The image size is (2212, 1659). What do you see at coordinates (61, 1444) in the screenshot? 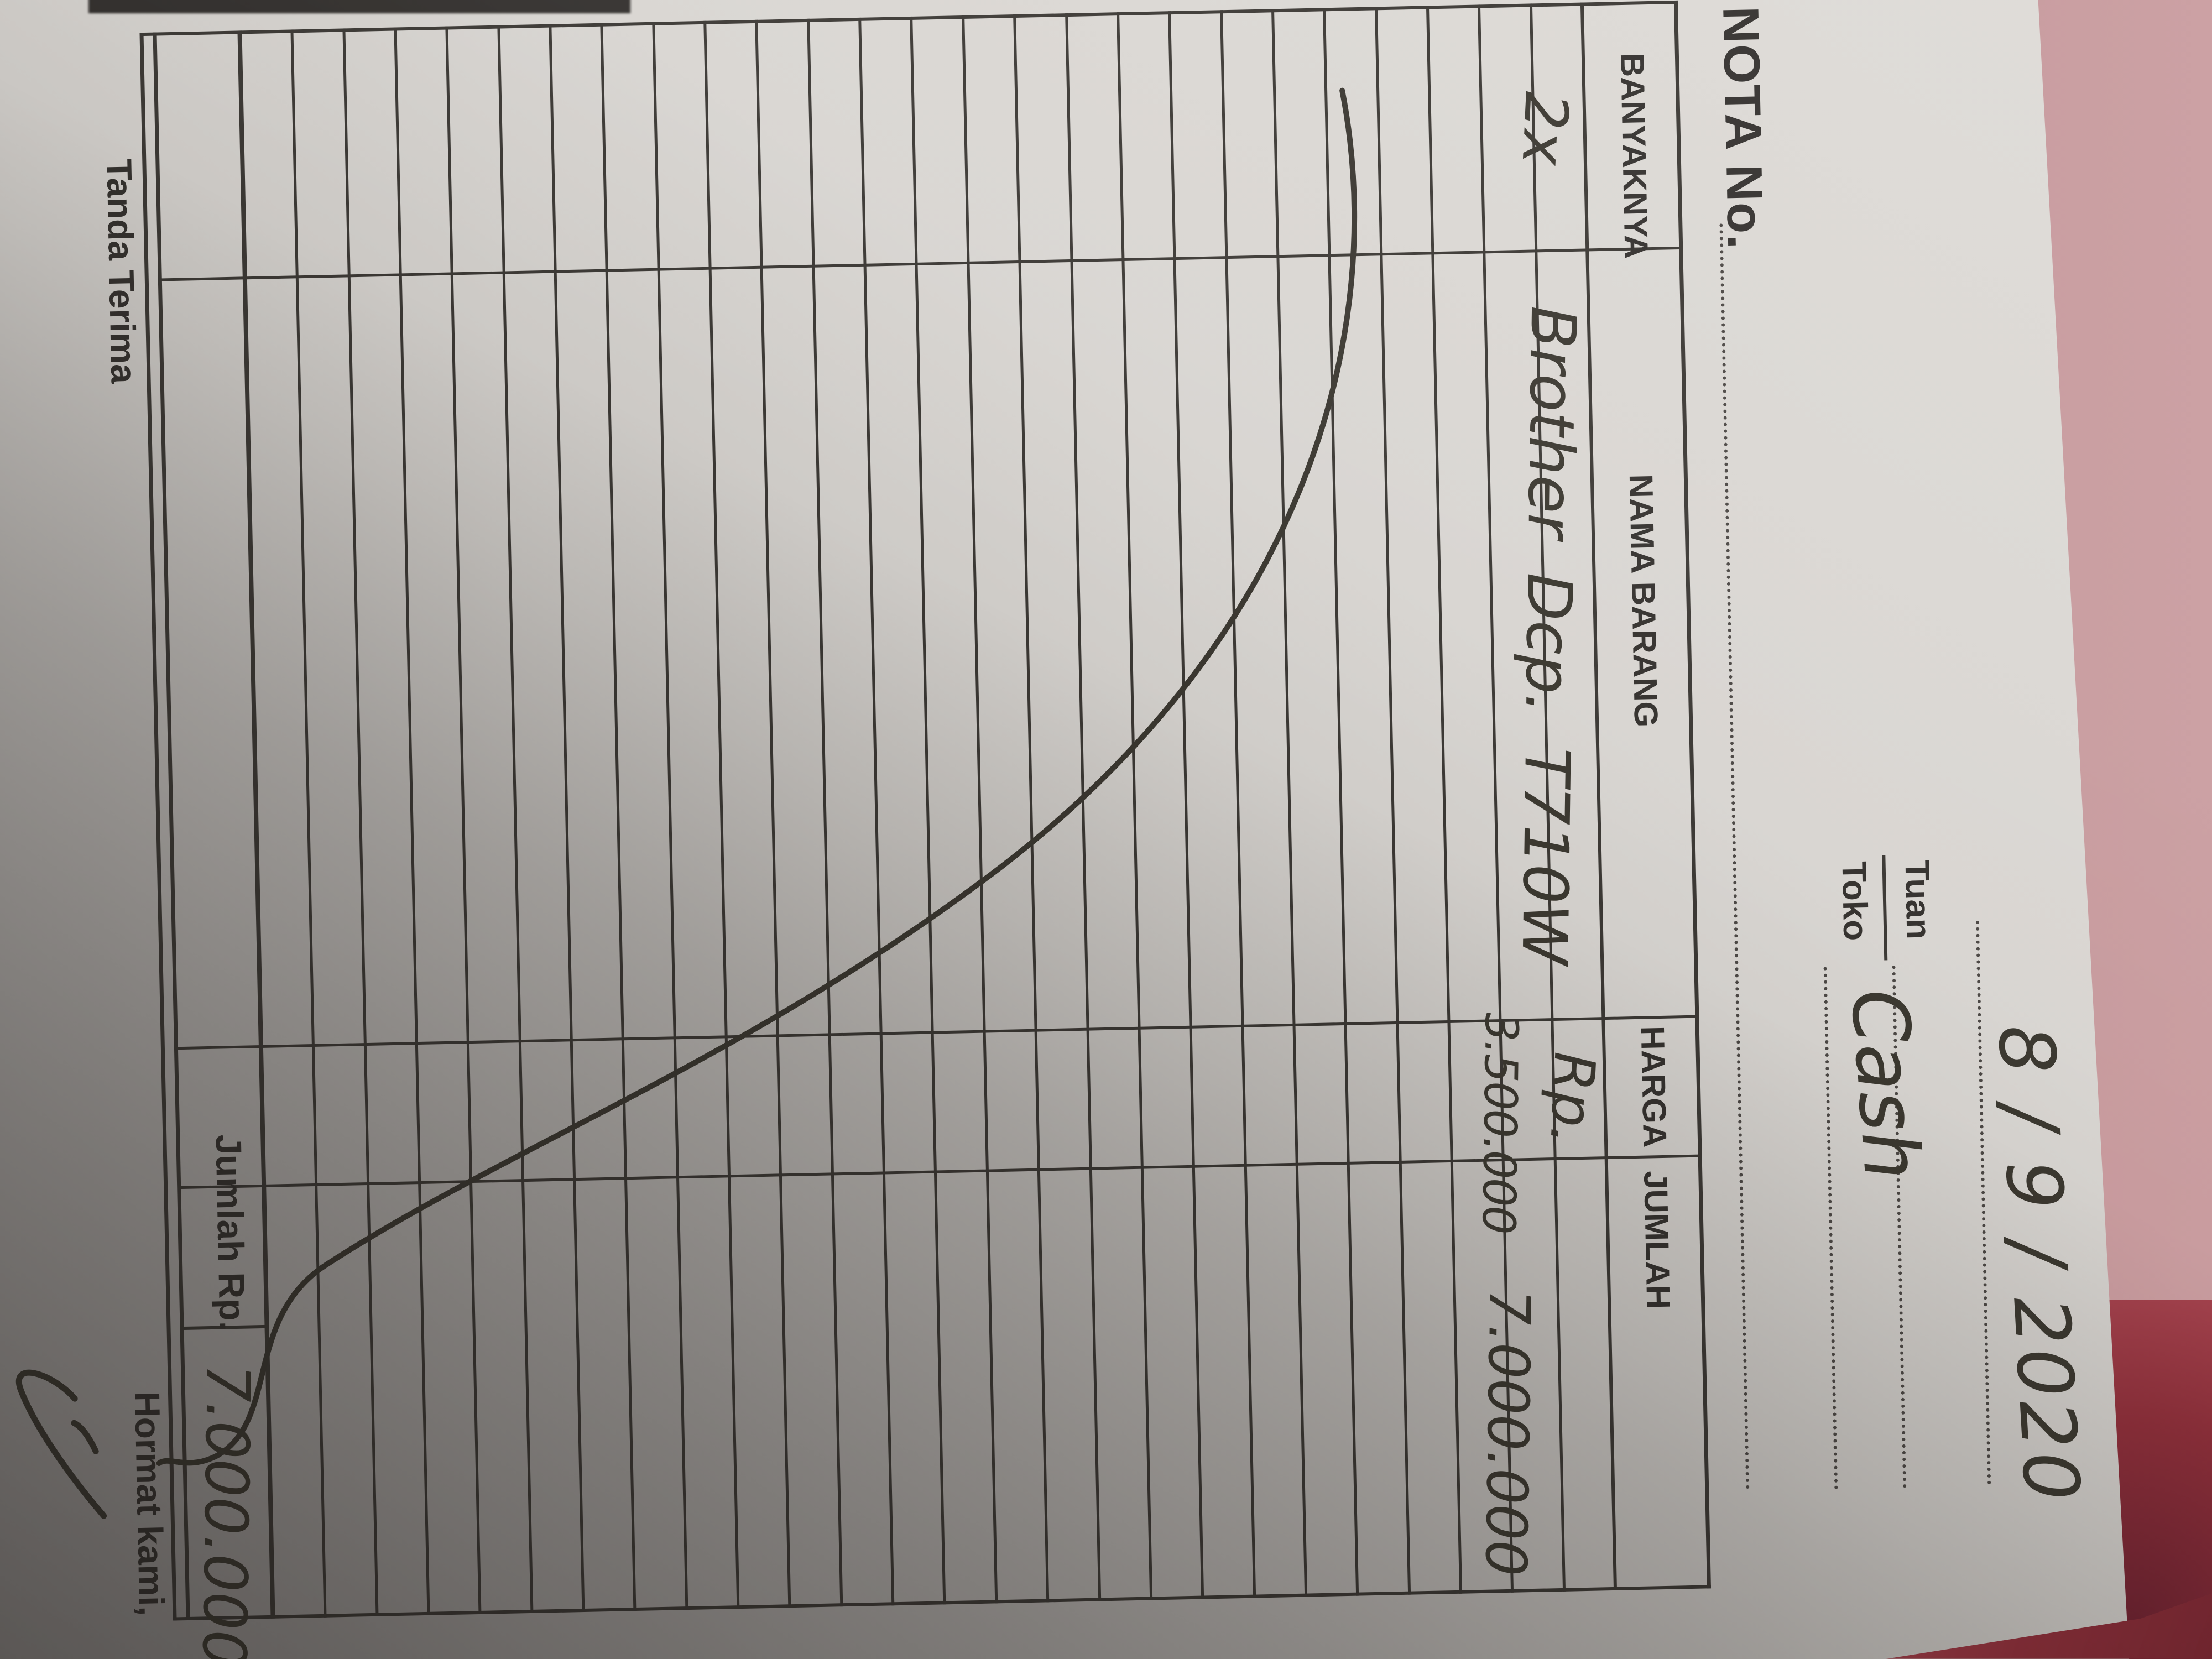
I see `signature-stroke` at bounding box center [61, 1444].